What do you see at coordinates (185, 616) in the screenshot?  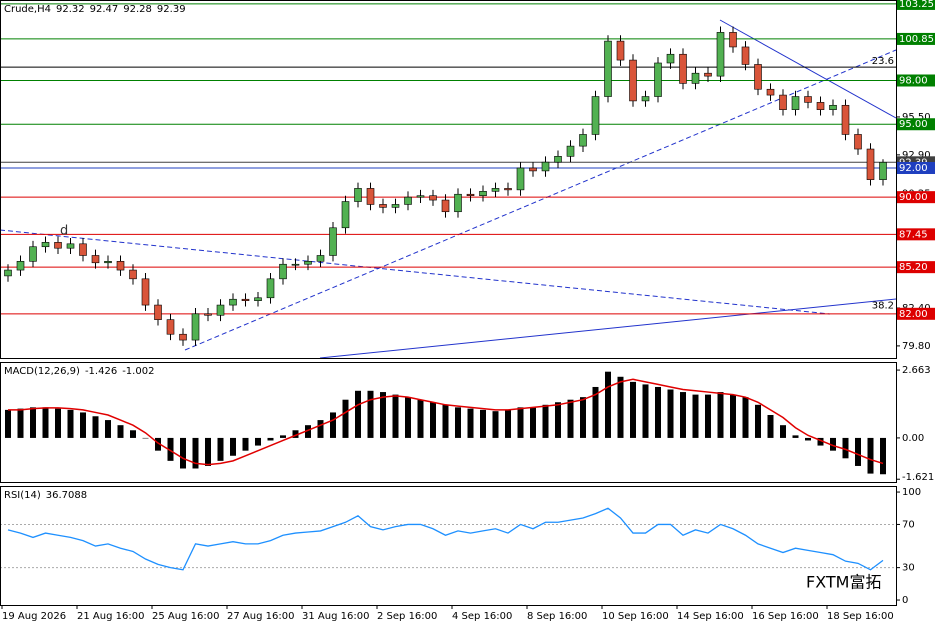 I see `x-tick-label: 25 Aug 16:00` at bounding box center [185, 616].